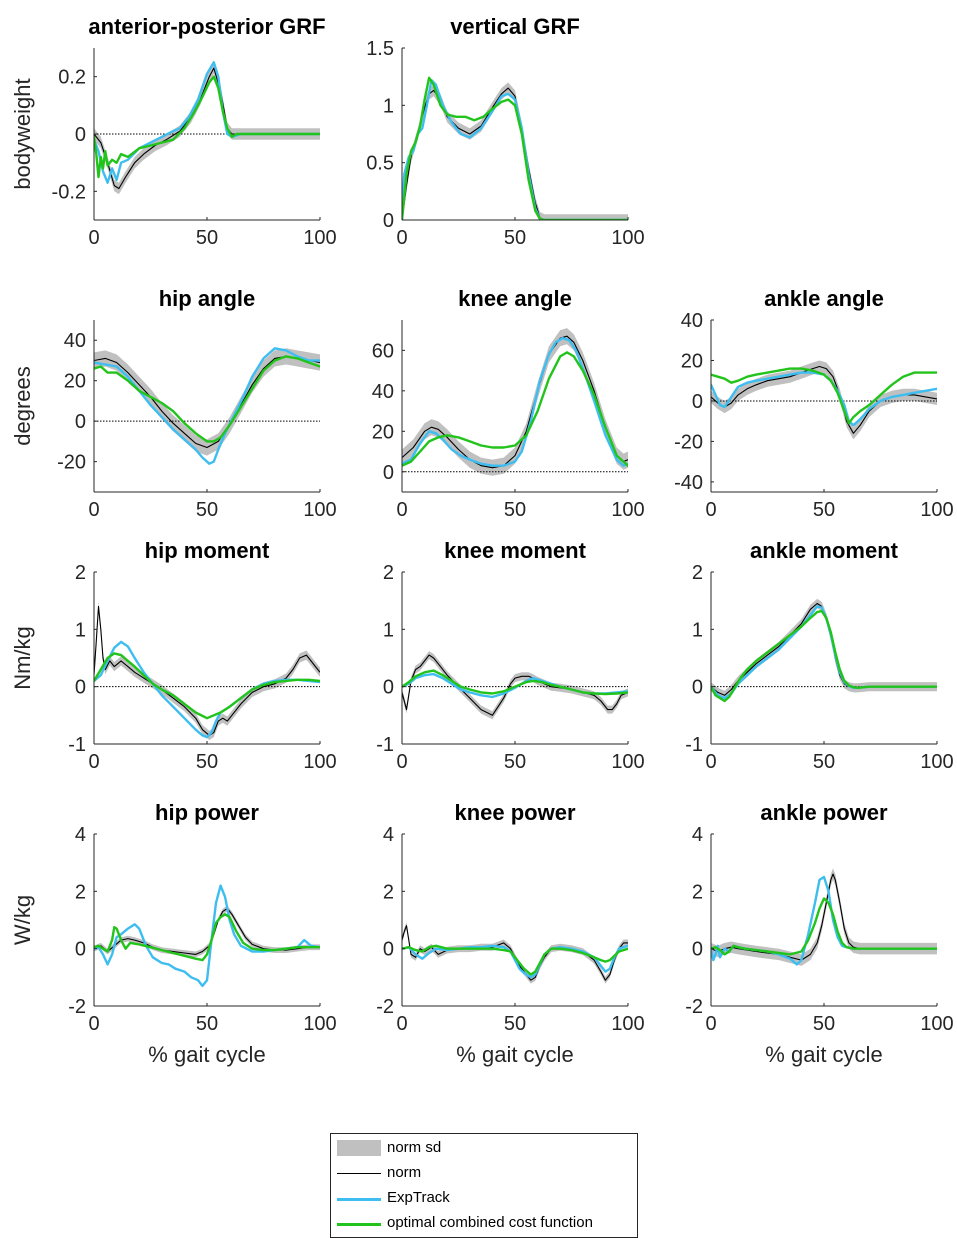  Describe the element at coordinates (814, 403) in the screenshot. I see `panel-ankle-angle: 0 50 100 -40 -20 0 20 40 ankle angle` at that location.